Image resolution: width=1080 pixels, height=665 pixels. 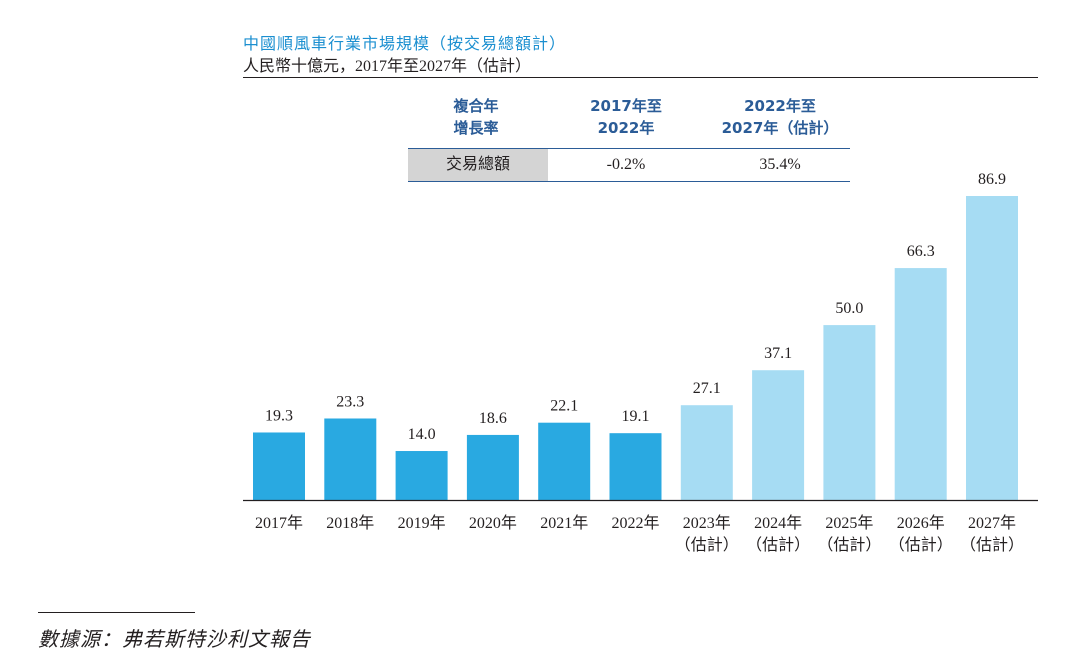 What do you see at coordinates (405, 43) in the screenshot?
I see `chart-title: 中國順風車行業市場規模（按交易總額計）` at bounding box center [405, 43].